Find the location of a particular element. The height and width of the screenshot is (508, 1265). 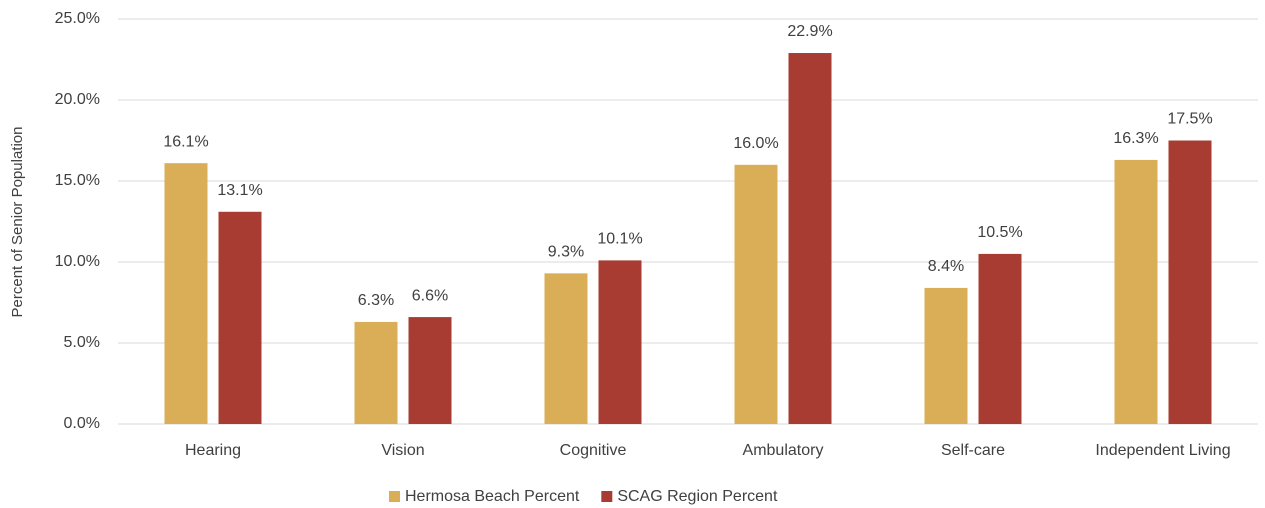

data-label: 16.0% is located at coordinates (755, 143).